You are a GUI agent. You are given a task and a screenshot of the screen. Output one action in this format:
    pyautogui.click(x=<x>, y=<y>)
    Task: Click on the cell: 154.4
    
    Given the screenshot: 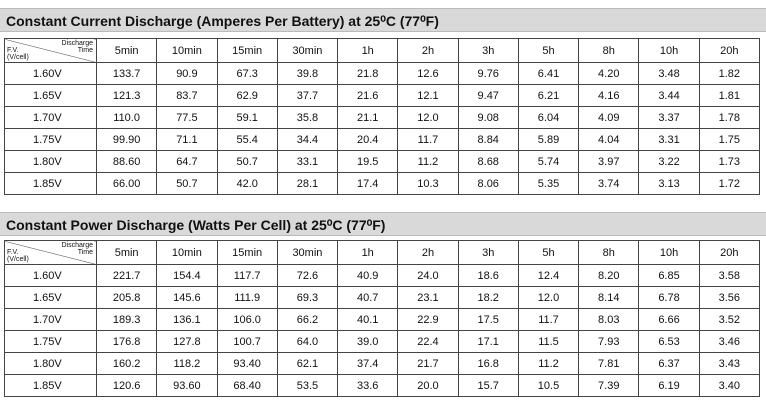 What is the action you would take?
    pyautogui.click(x=187, y=275)
    